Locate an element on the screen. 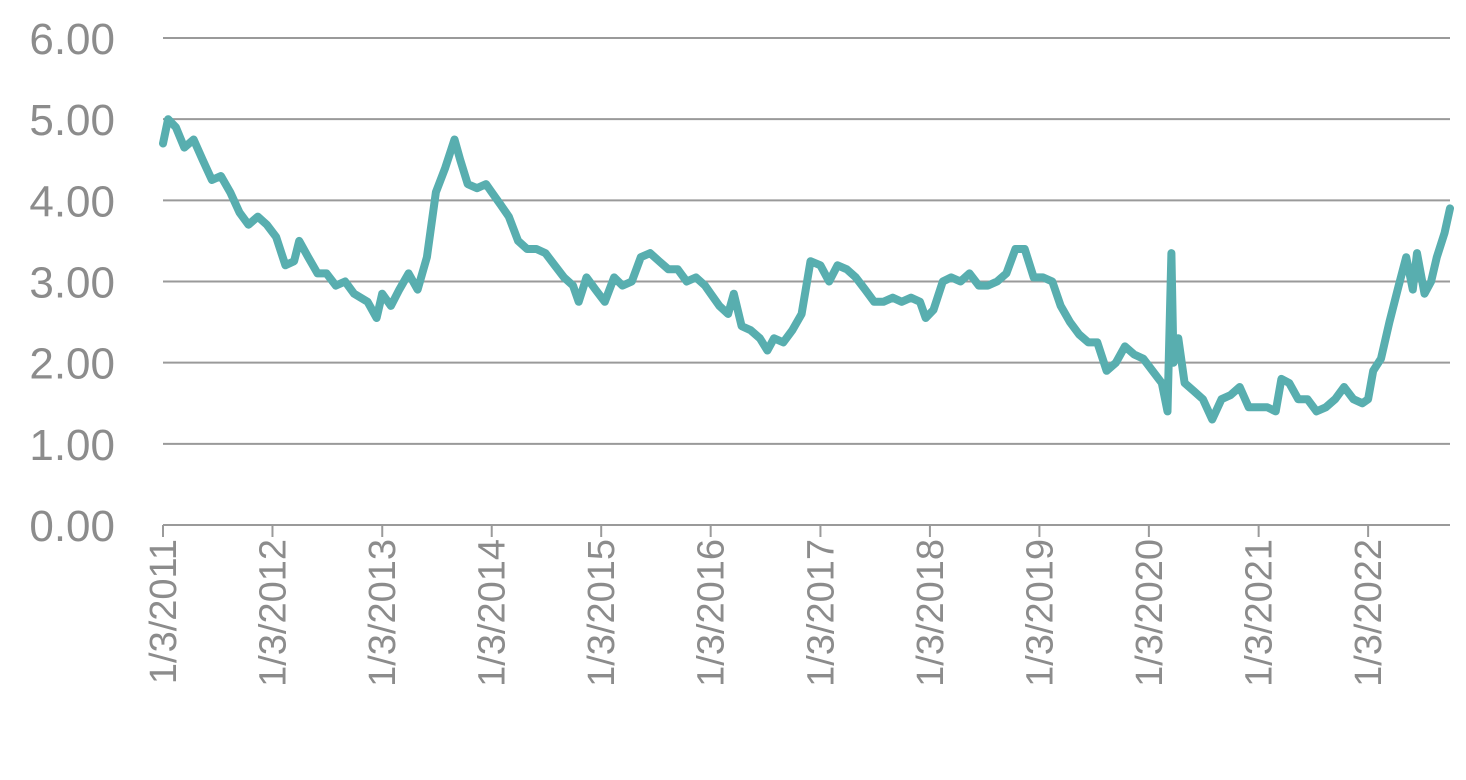  y-tick-label: 1.00 is located at coordinates (72, 445).